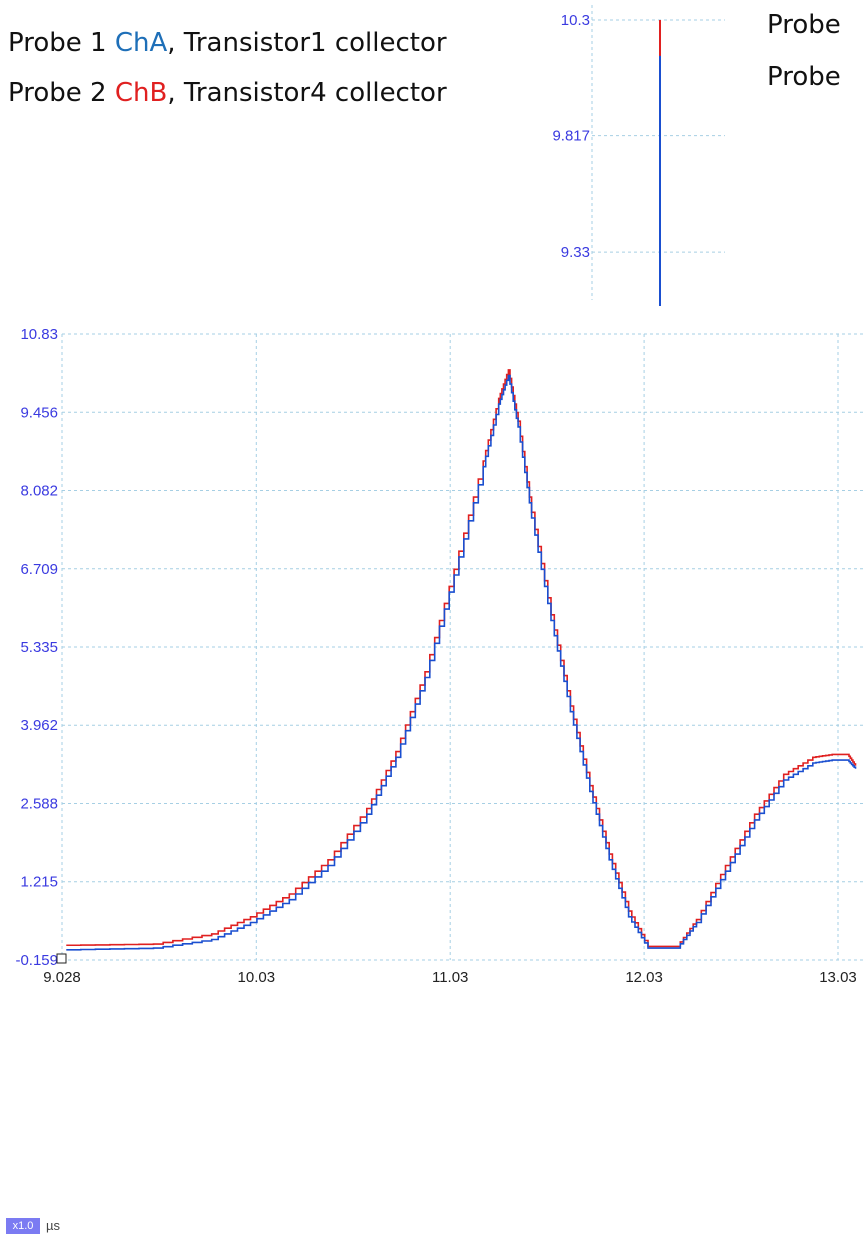 This screenshot has height=1239, width=865. I want to click on caption-channel-a: ChA, so click(141, 43).